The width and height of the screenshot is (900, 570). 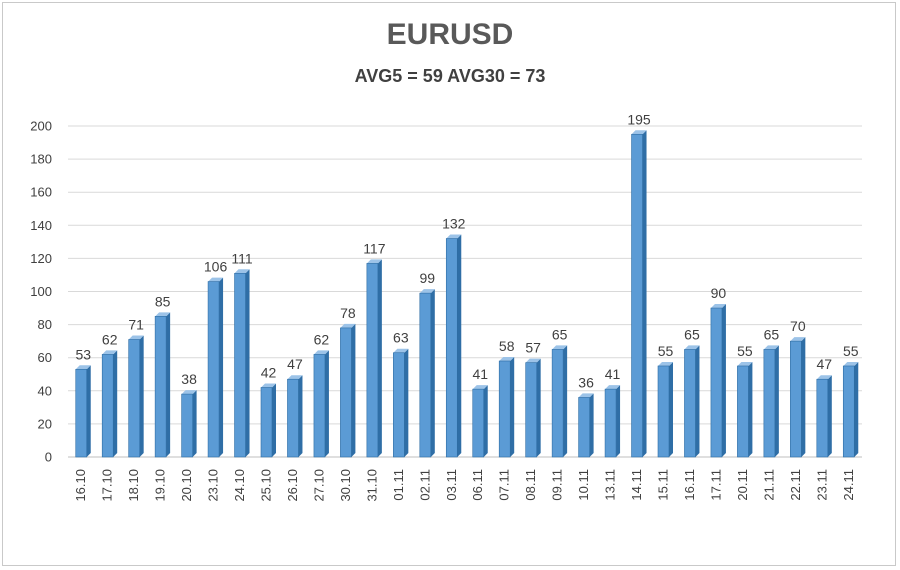 I want to click on x-tick-label: 10.11, so click(x=583, y=485).